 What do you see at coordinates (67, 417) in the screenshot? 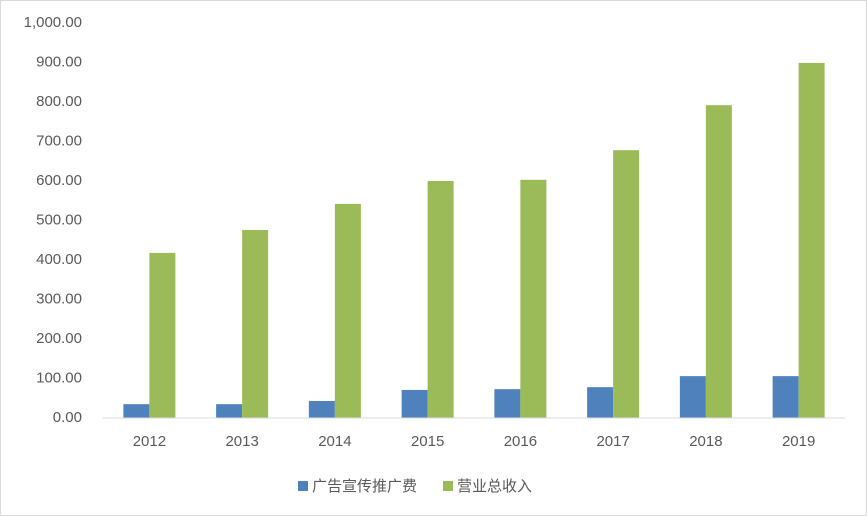
I see `y-tick-label: 0.00` at bounding box center [67, 417].